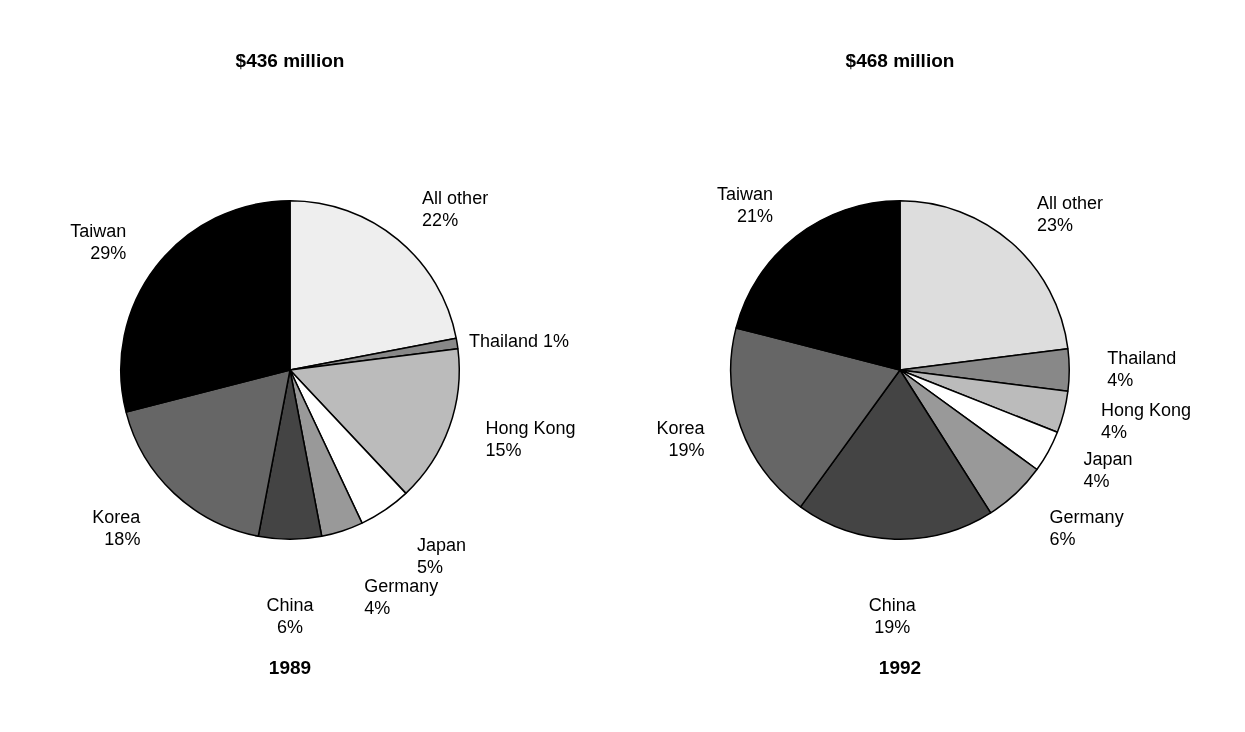  I want to click on data-label: 23%, so click(1055, 224).